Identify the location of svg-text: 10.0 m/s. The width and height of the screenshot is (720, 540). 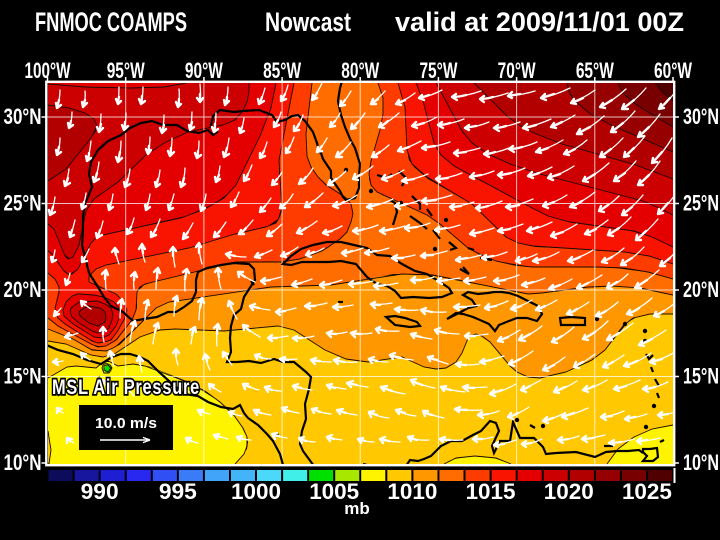
(126, 423).